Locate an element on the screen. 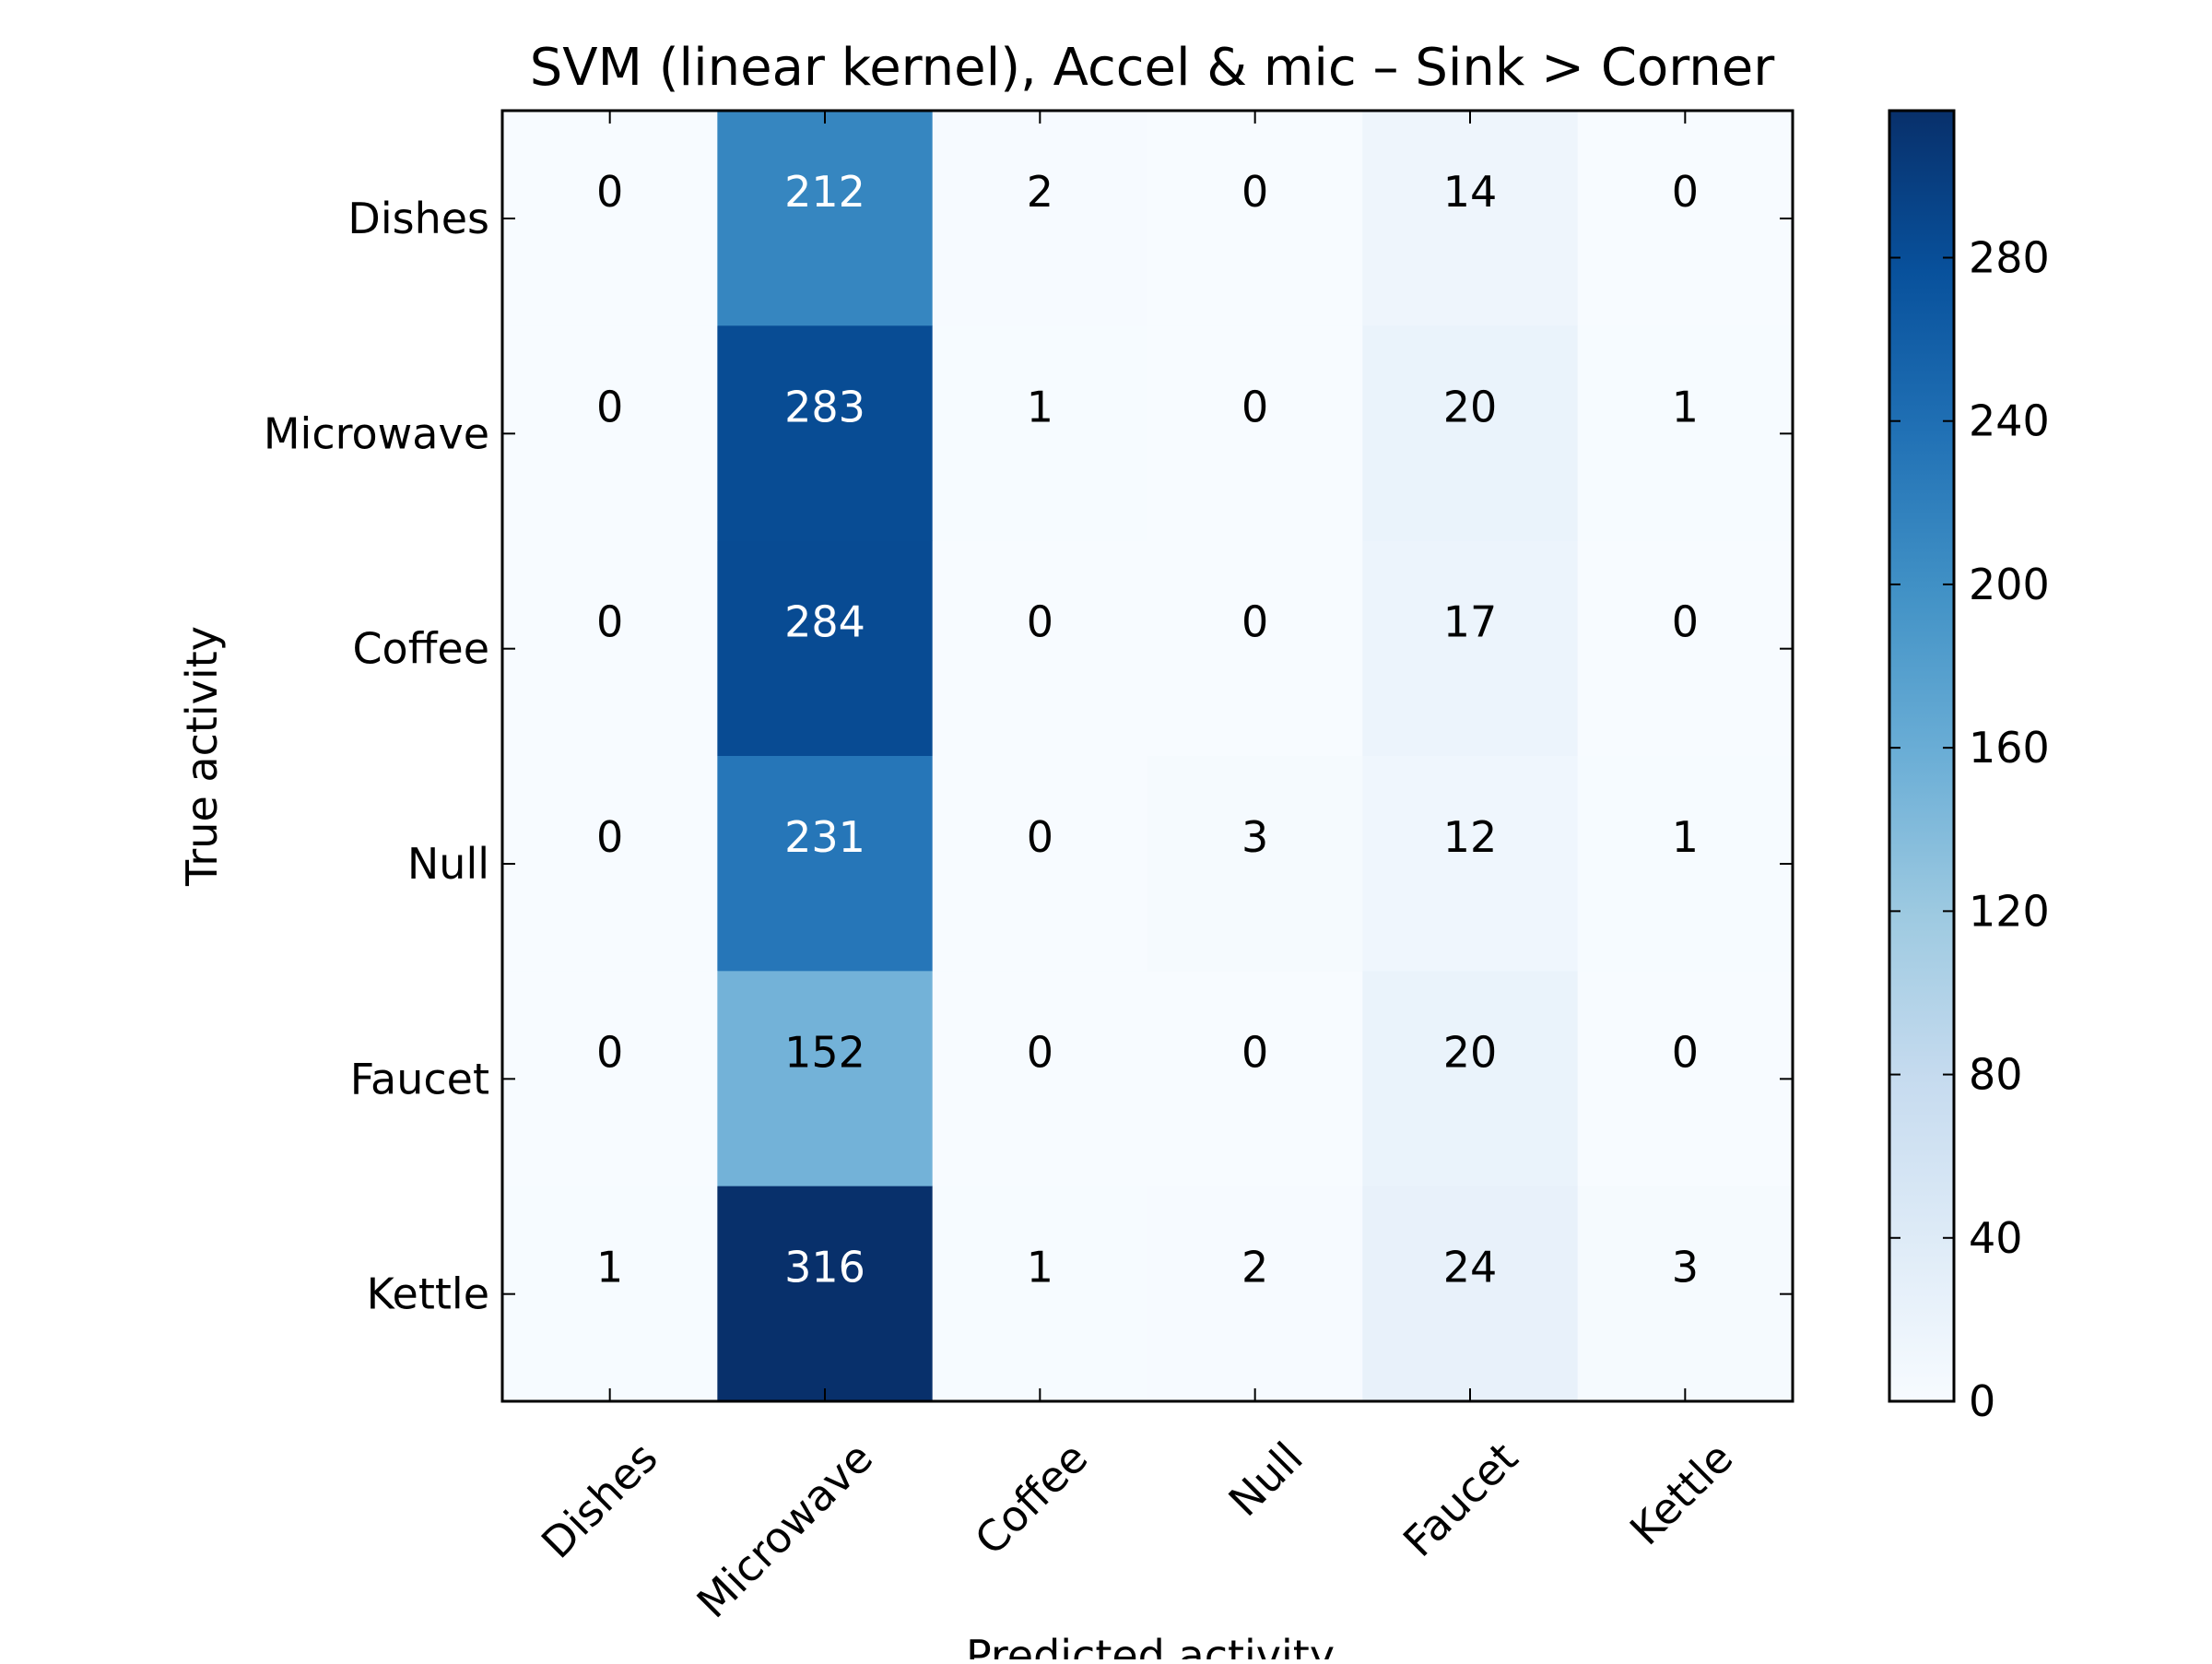 Image resolution: width=2212 pixels, height=1664 pixels. colorbar-tick-label: 0 is located at coordinates (1982, 1401).